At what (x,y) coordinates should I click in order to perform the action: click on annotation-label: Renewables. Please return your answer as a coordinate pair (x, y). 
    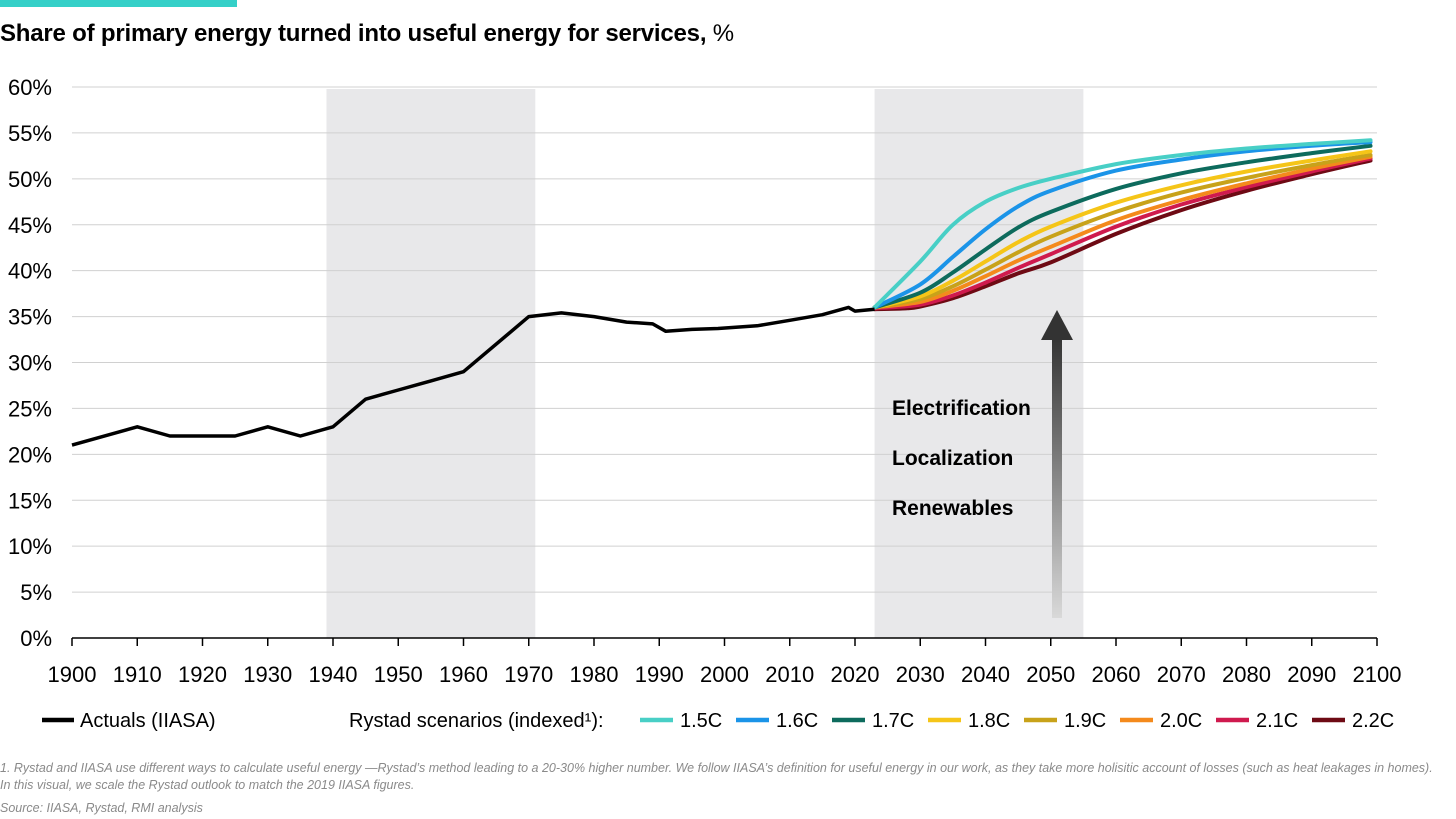
    Looking at the image, I should click on (952, 508).